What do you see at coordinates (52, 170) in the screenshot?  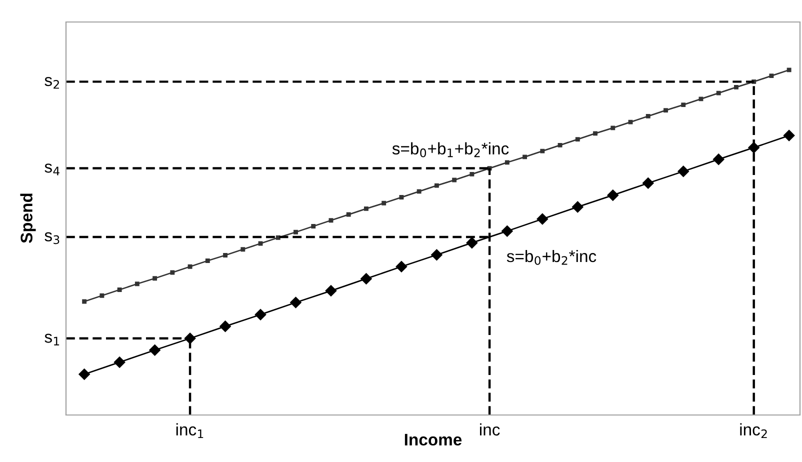 I see `ref-line-label: s$_{4}$` at bounding box center [52, 170].